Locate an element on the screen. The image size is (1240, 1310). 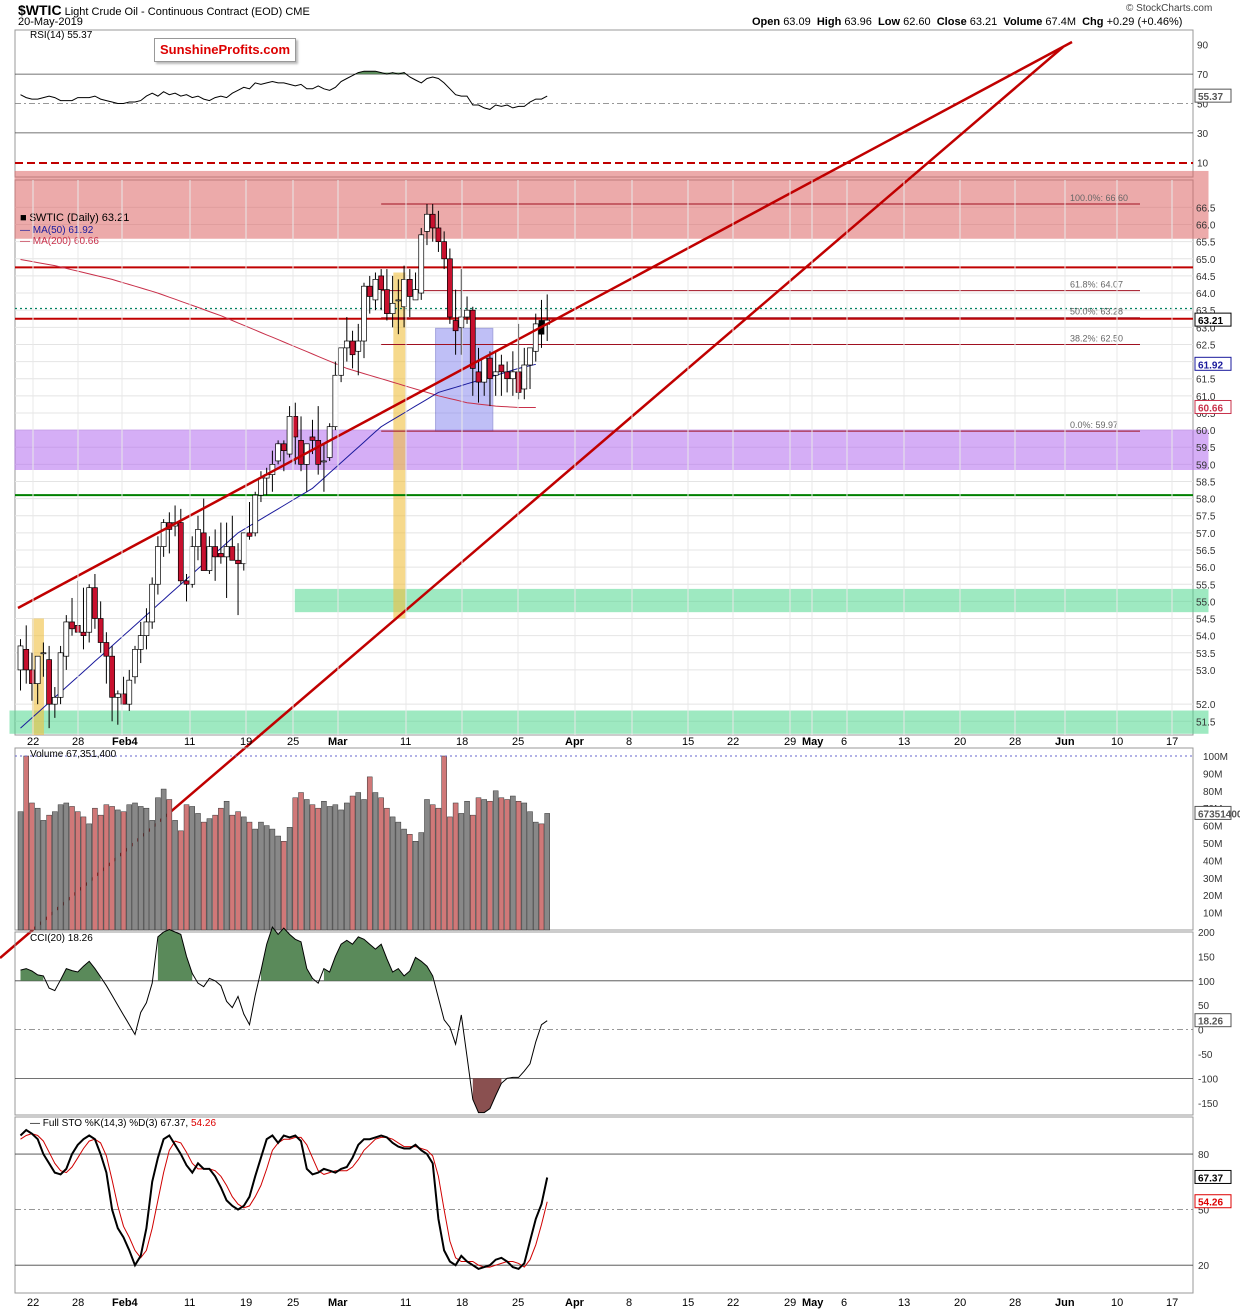
x-tick-label-top: 28 is located at coordinates (78, 742).